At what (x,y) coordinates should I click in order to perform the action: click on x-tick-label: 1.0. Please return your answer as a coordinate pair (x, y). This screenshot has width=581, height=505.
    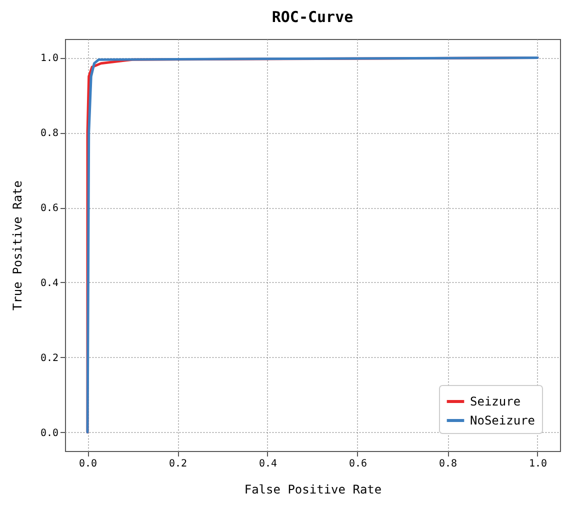
    Looking at the image, I should click on (538, 464).